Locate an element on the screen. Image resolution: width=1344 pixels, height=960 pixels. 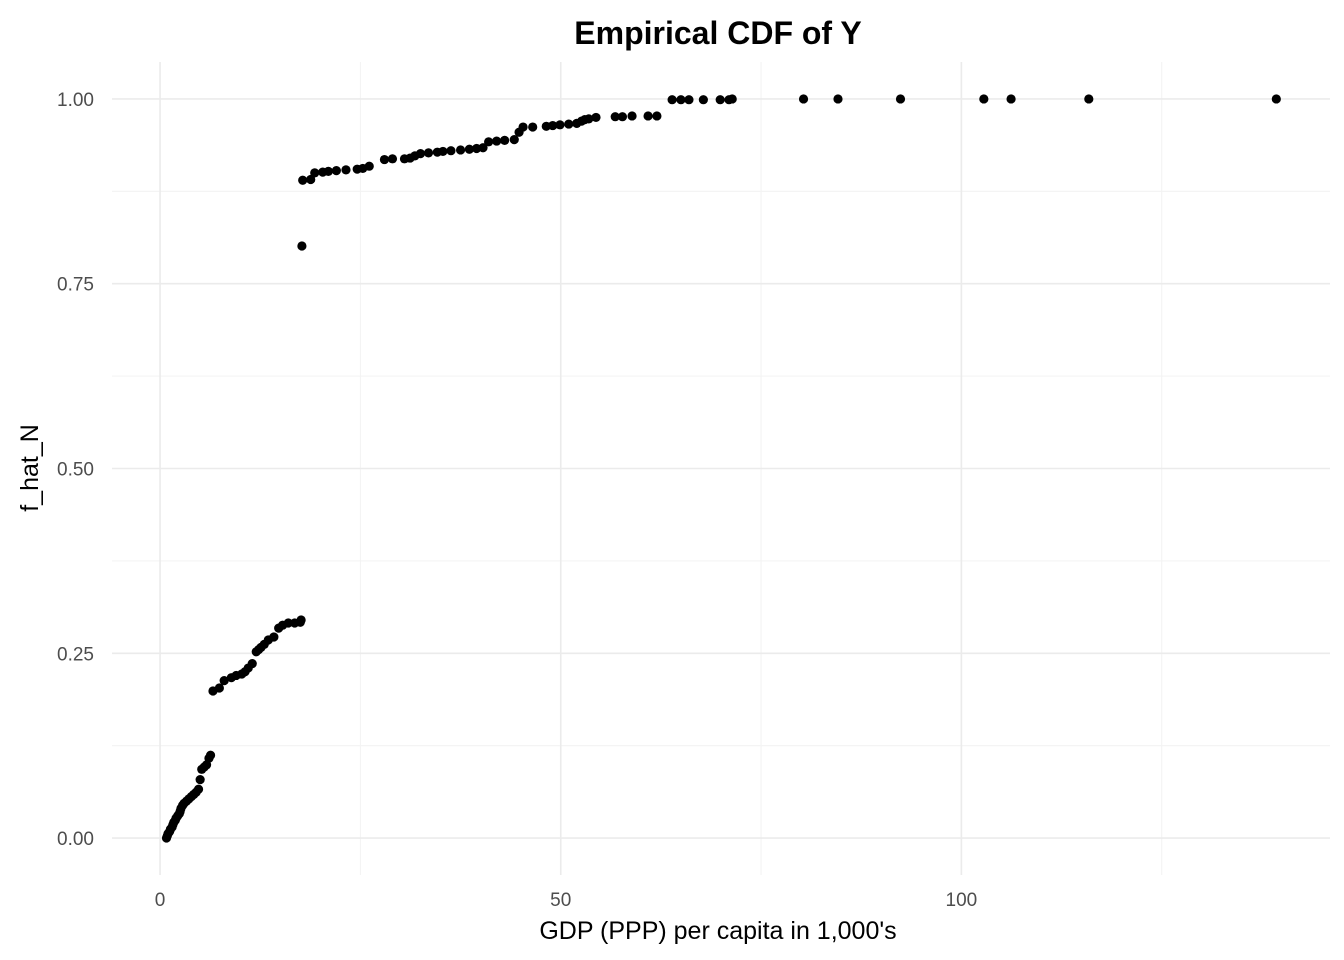
y-tick-label: 0.75 is located at coordinates (75, 285).